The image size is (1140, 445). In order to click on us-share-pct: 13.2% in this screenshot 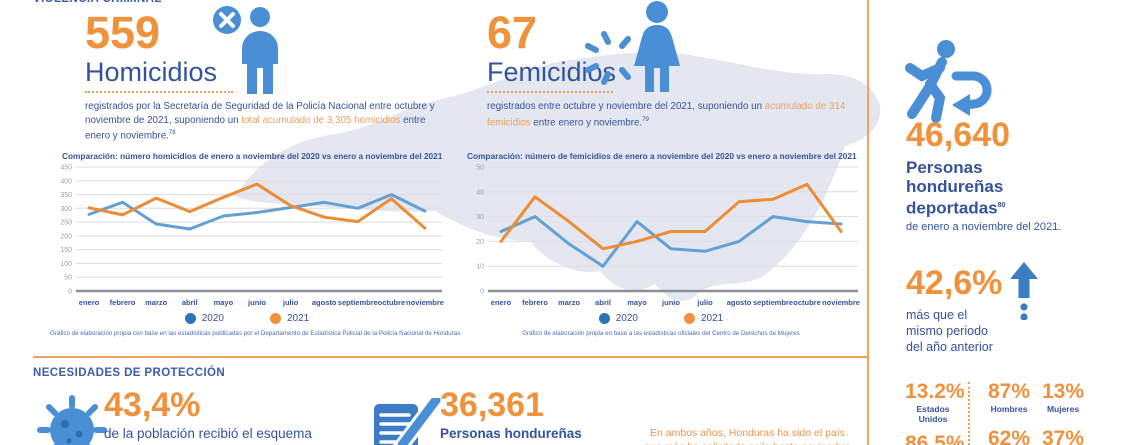, I will do `click(935, 391)`.